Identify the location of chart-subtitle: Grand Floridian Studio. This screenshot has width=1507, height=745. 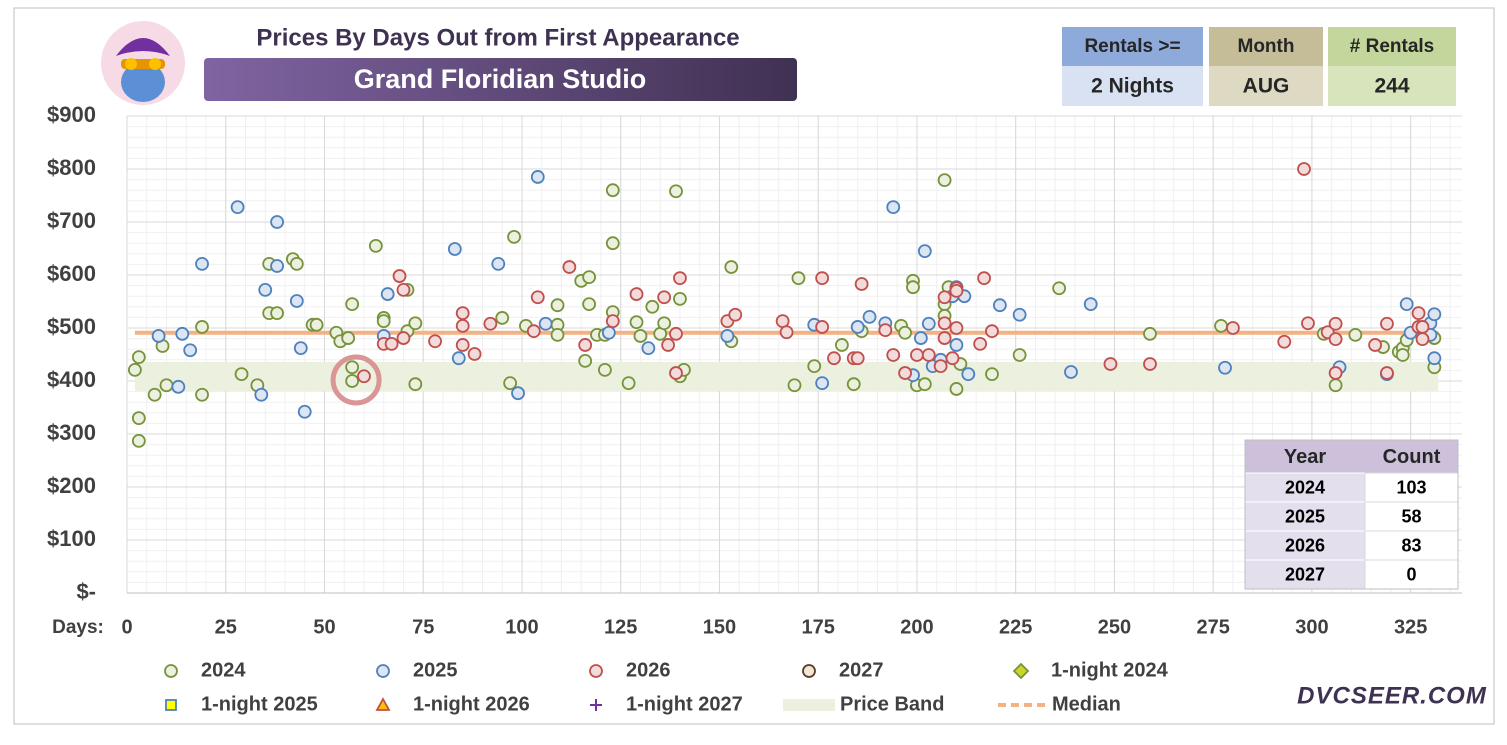
(500, 79).